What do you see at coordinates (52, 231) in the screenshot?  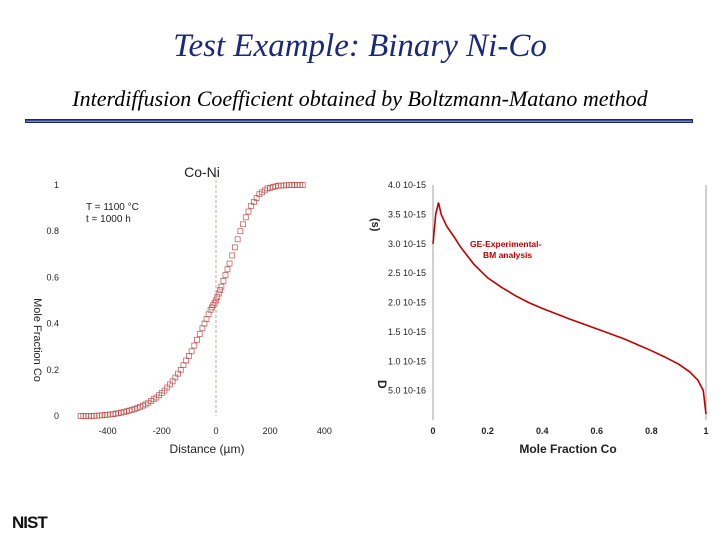 I see `left-y-tick-label: 0.8` at bounding box center [52, 231].